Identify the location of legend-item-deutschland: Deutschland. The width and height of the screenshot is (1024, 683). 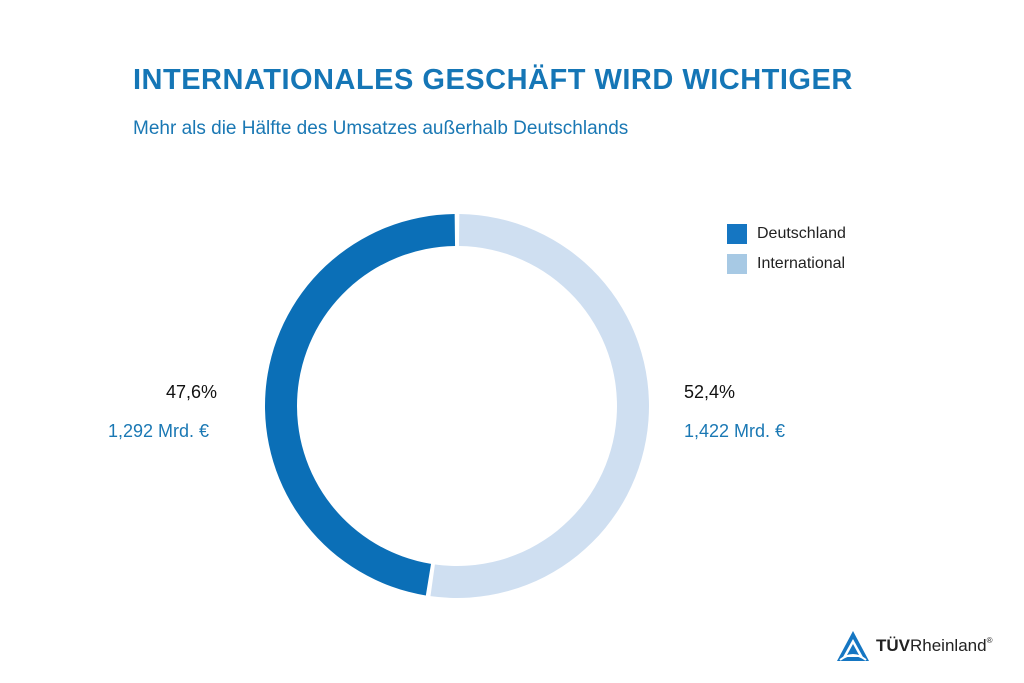
(786, 234).